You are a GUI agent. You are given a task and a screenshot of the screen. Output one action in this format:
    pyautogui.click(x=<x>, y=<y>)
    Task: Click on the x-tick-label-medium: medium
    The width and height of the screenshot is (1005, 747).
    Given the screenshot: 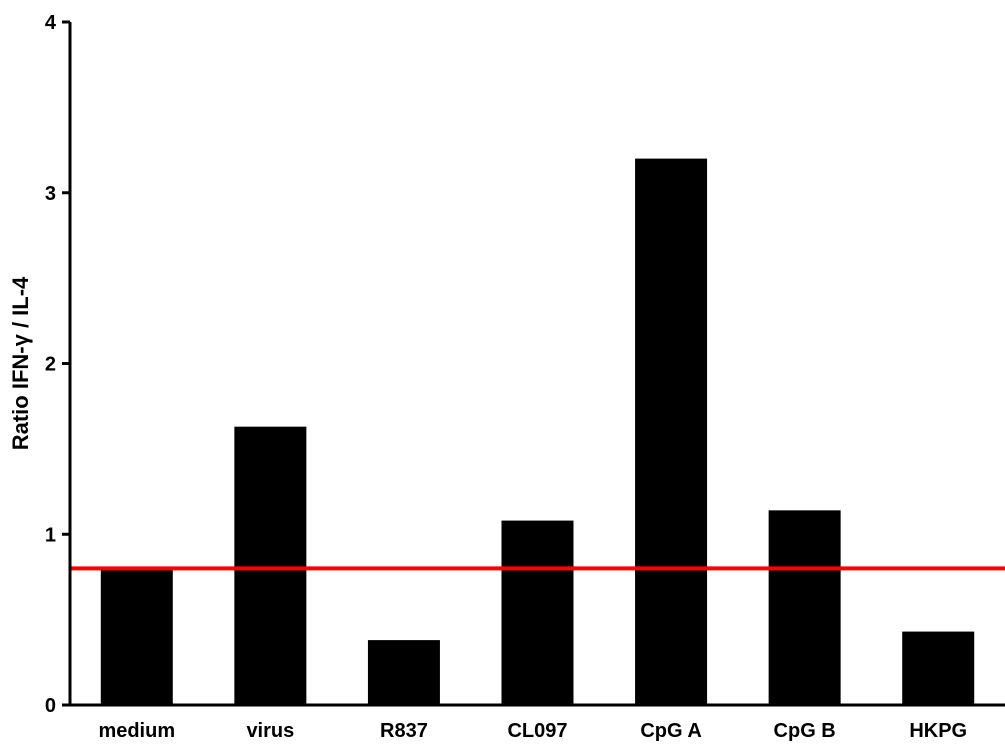 What is the action you would take?
    pyautogui.click(x=136, y=731)
    